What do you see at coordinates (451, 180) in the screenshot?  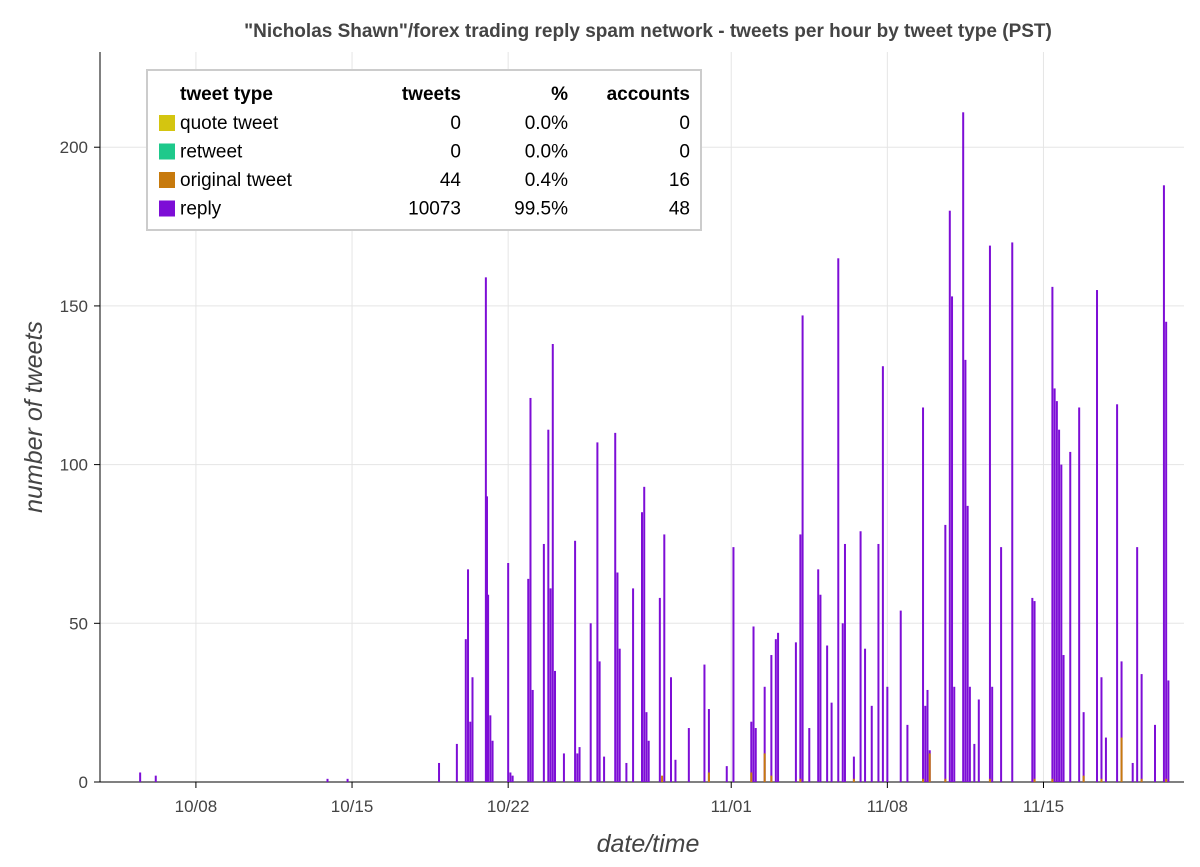 I see `legend-tweets: 44` at bounding box center [451, 180].